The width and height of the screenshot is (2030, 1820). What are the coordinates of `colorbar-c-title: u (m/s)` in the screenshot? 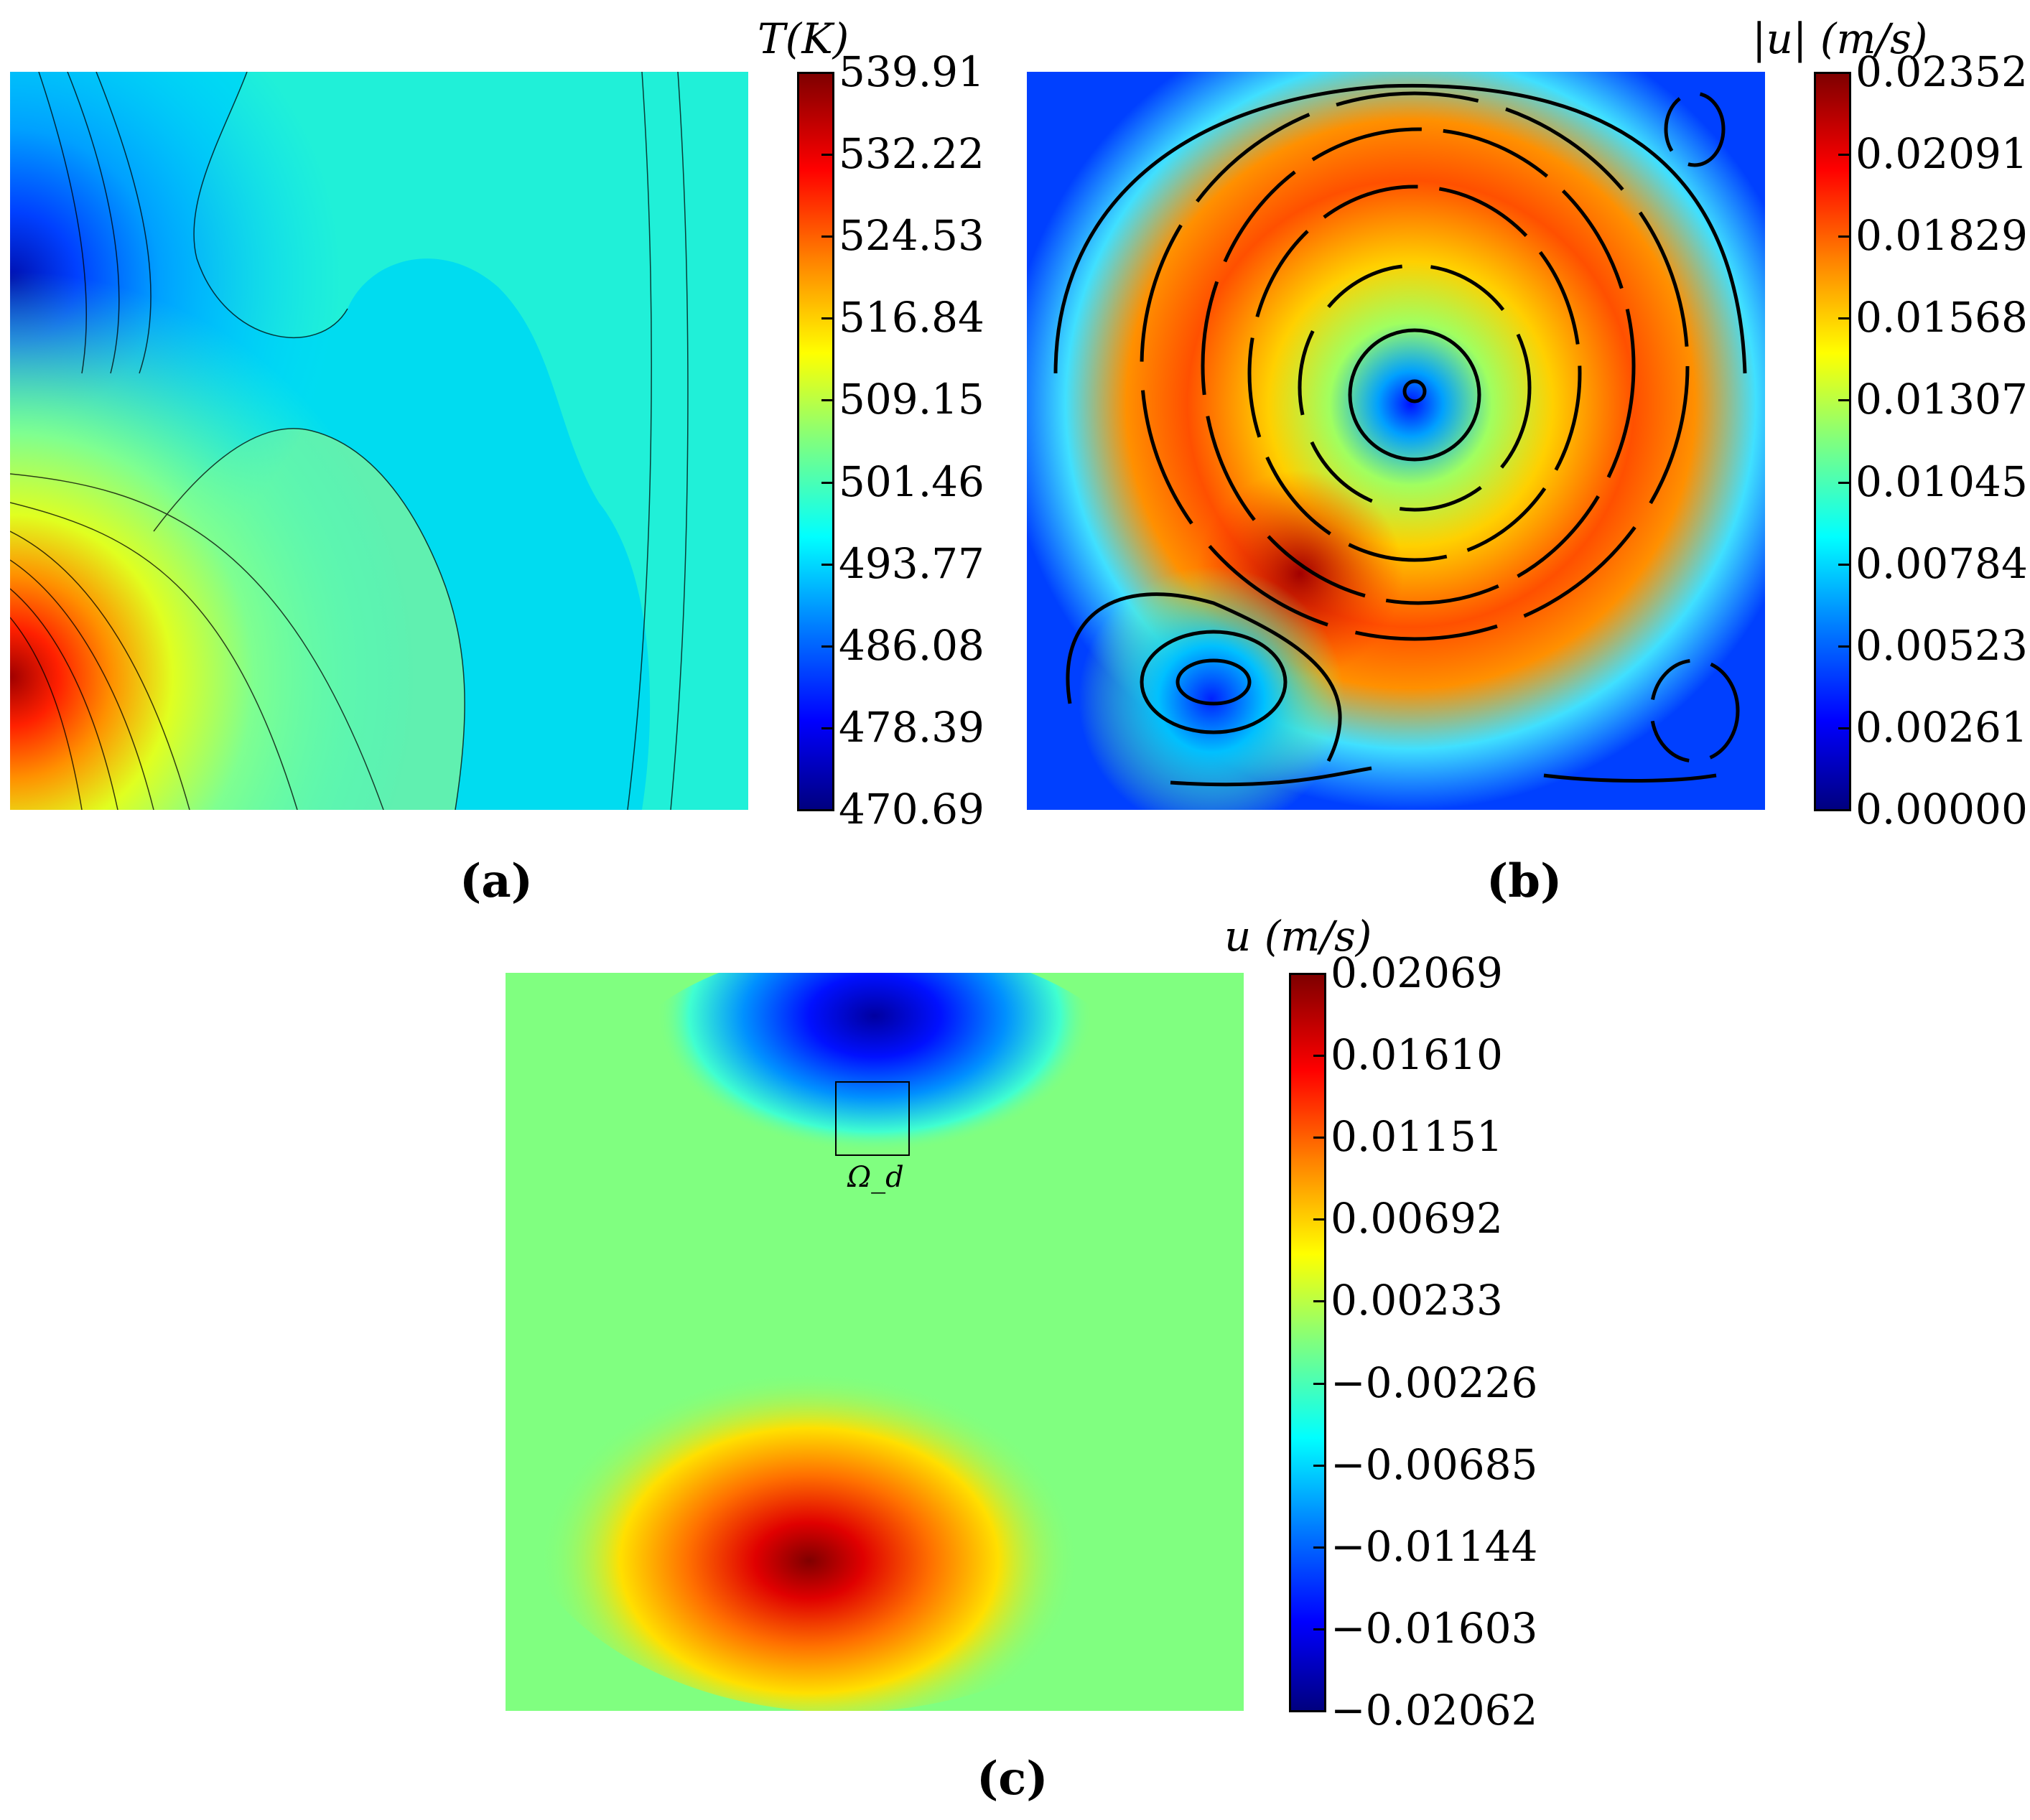 It's located at (1298, 936).